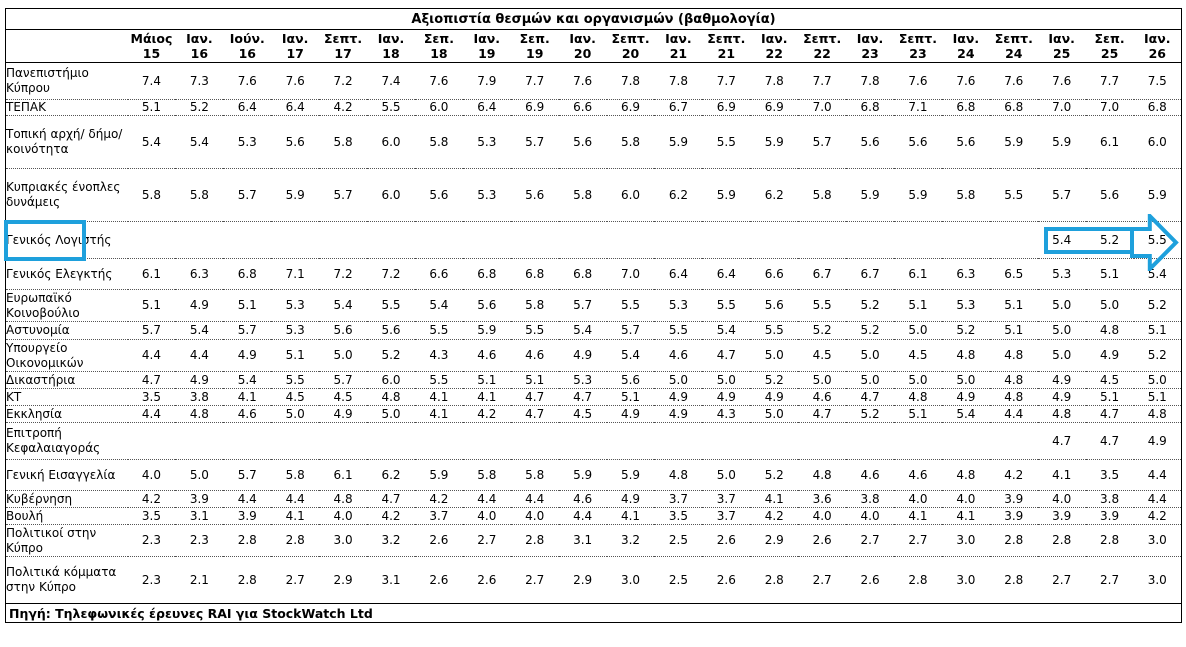  Describe the element at coordinates (391, 53) in the screenshot. I see `column-header-year: 18` at that location.